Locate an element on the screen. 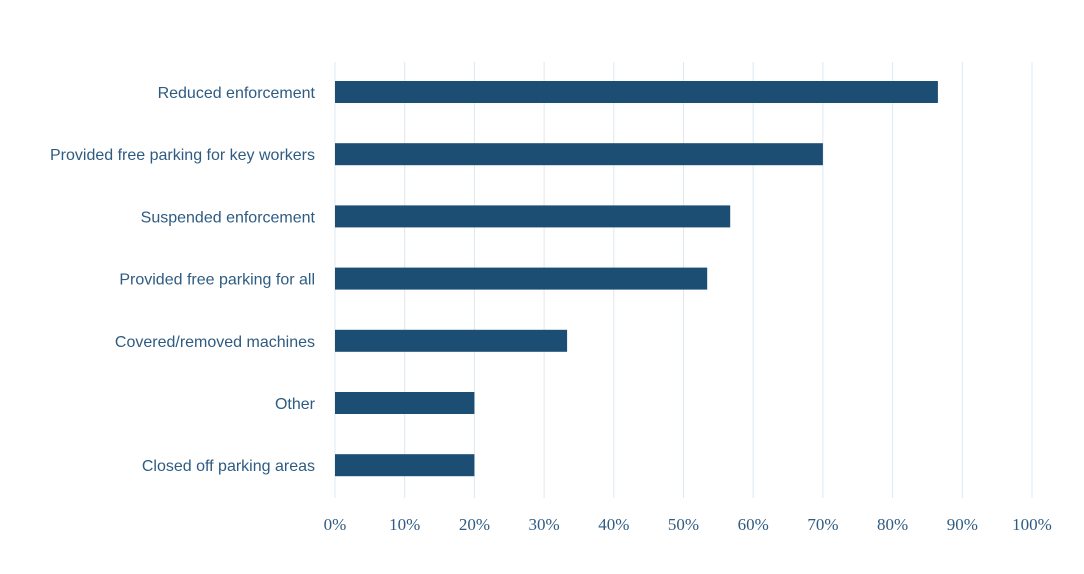 This screenshot has width=1084, height=574. x-tick-label-10: 100% is located at coordinates (1032, 524).